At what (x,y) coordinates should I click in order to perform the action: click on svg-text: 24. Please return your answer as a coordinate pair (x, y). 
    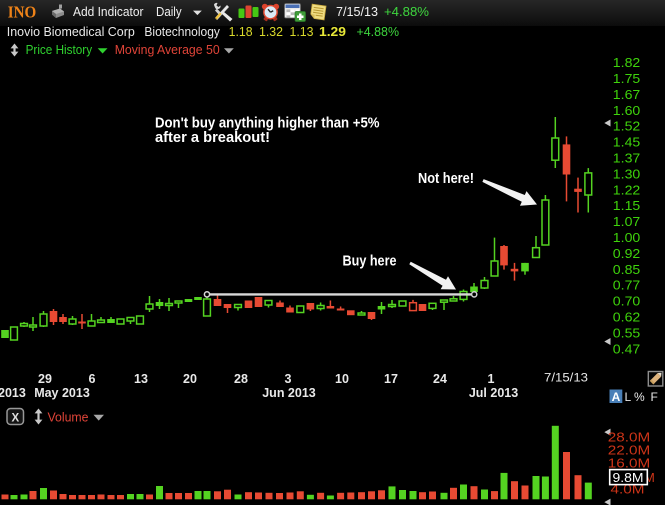
    Looking at the image, I should click on (440, 379).